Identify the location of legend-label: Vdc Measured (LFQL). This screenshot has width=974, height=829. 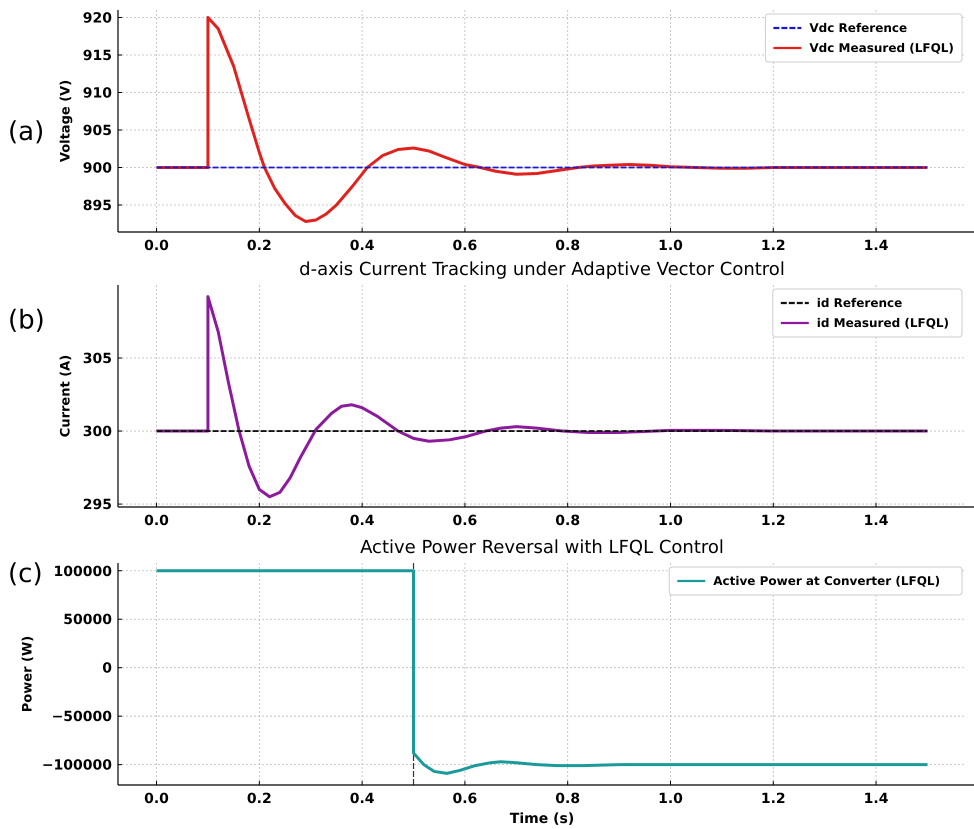
(881, 48).